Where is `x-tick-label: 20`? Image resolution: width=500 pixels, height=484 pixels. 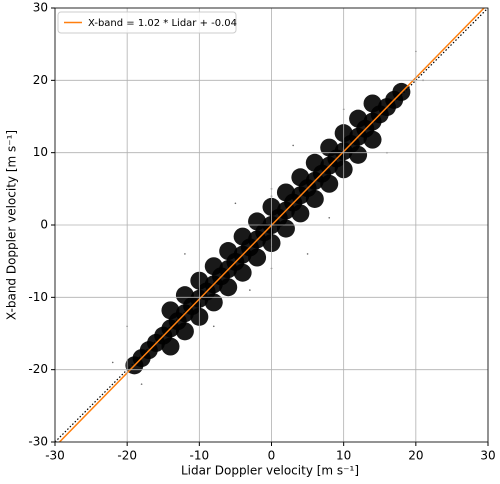
x-tick-label: 20 is located at coordinates (415, 456).